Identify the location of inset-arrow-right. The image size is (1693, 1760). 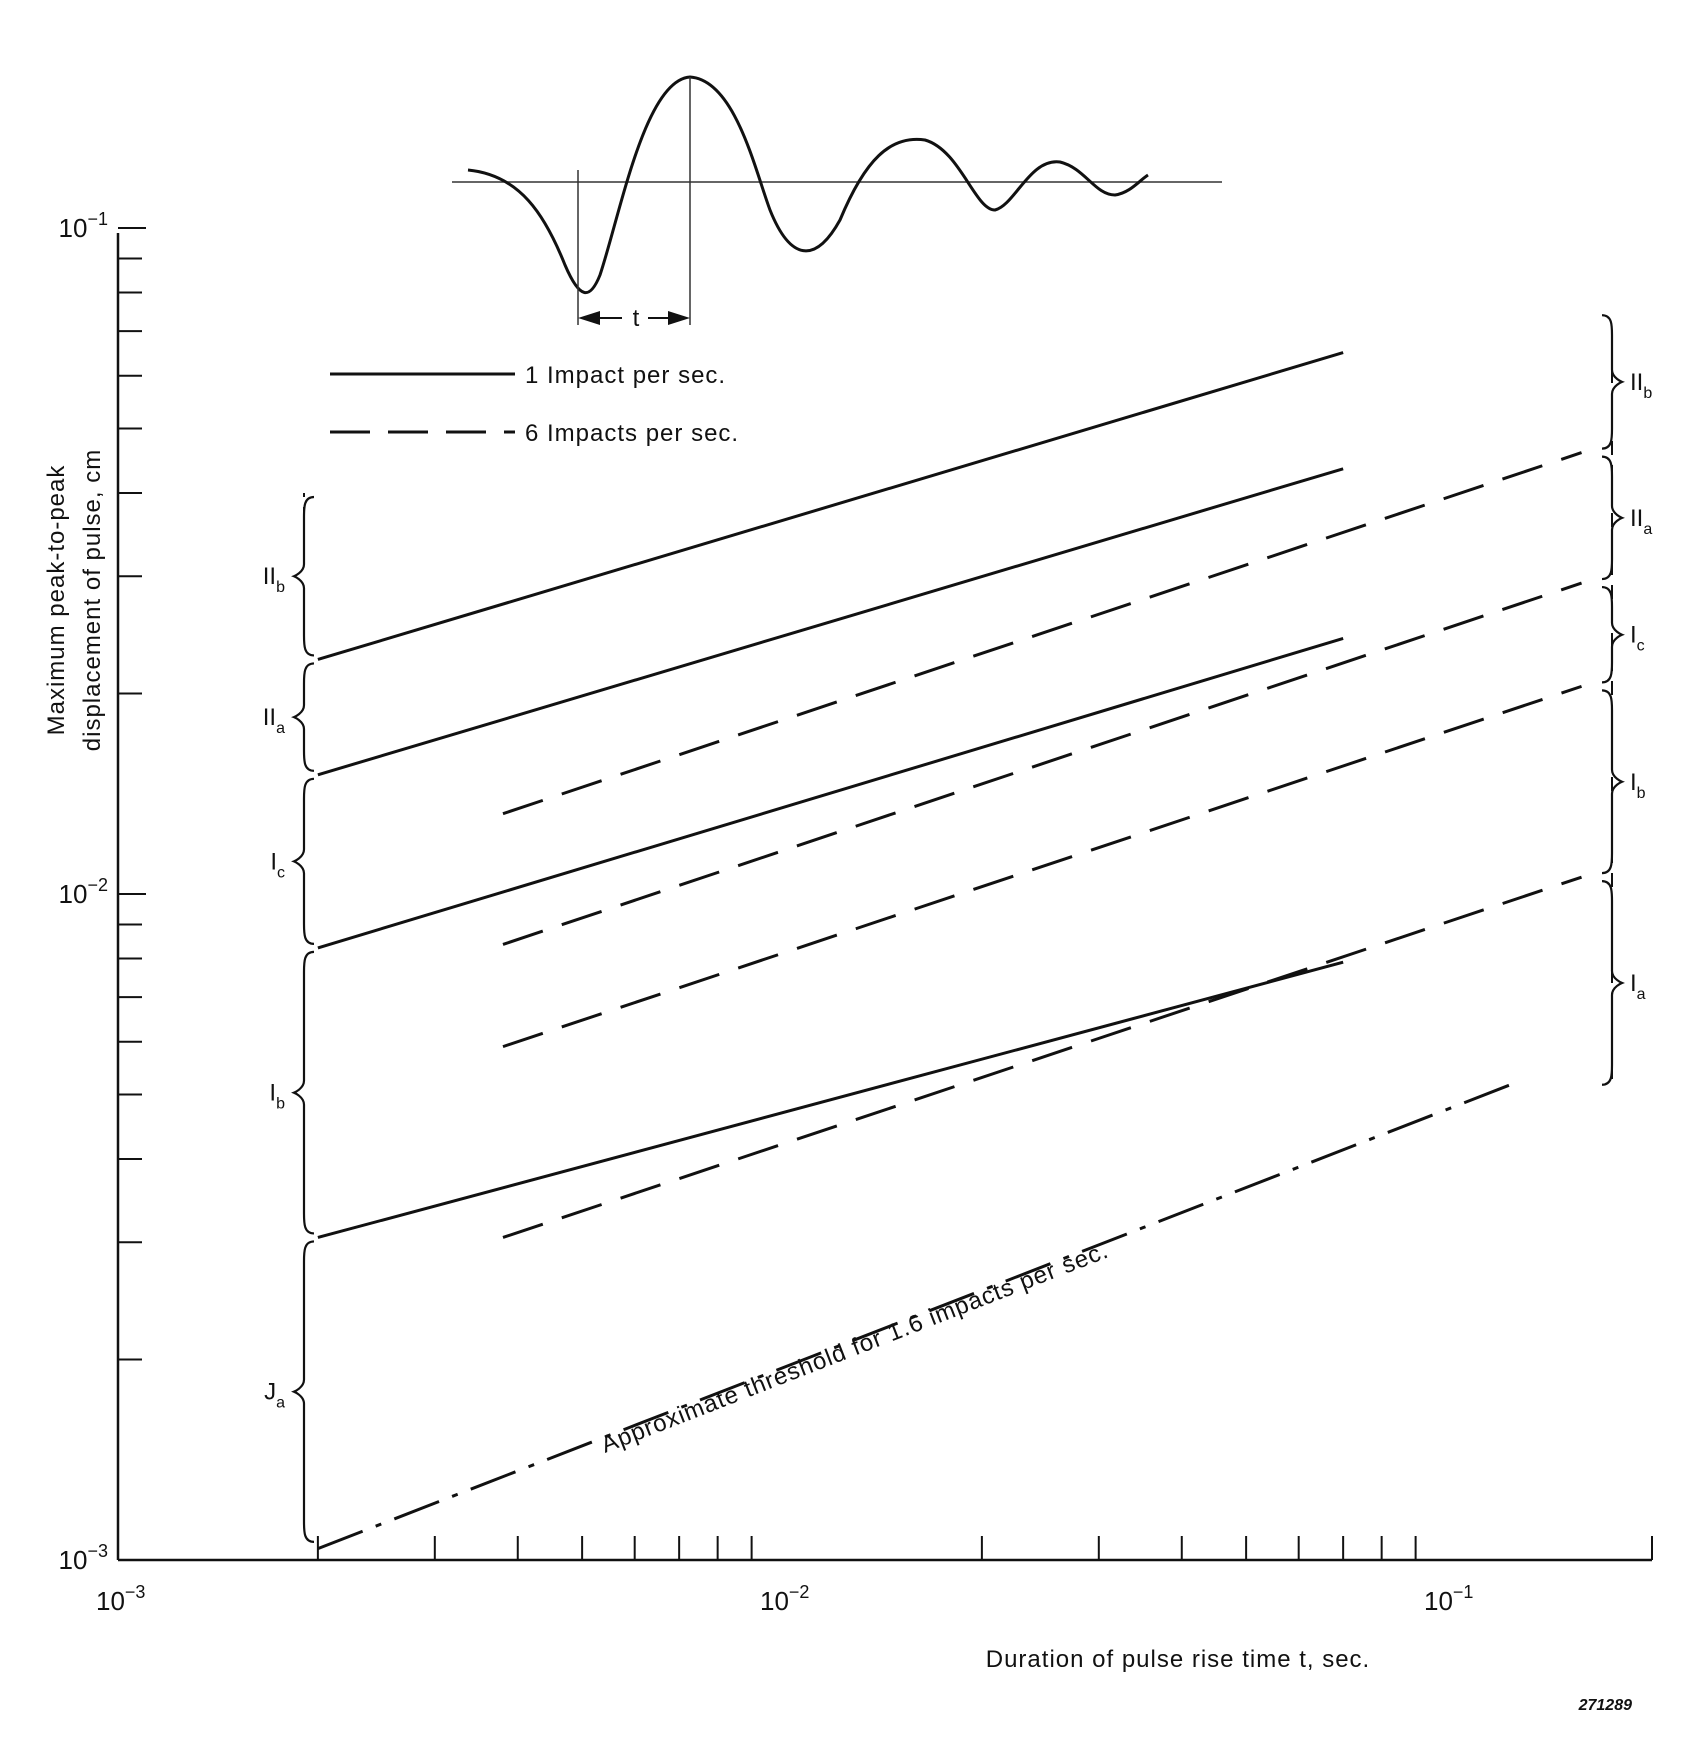
(679, 318).